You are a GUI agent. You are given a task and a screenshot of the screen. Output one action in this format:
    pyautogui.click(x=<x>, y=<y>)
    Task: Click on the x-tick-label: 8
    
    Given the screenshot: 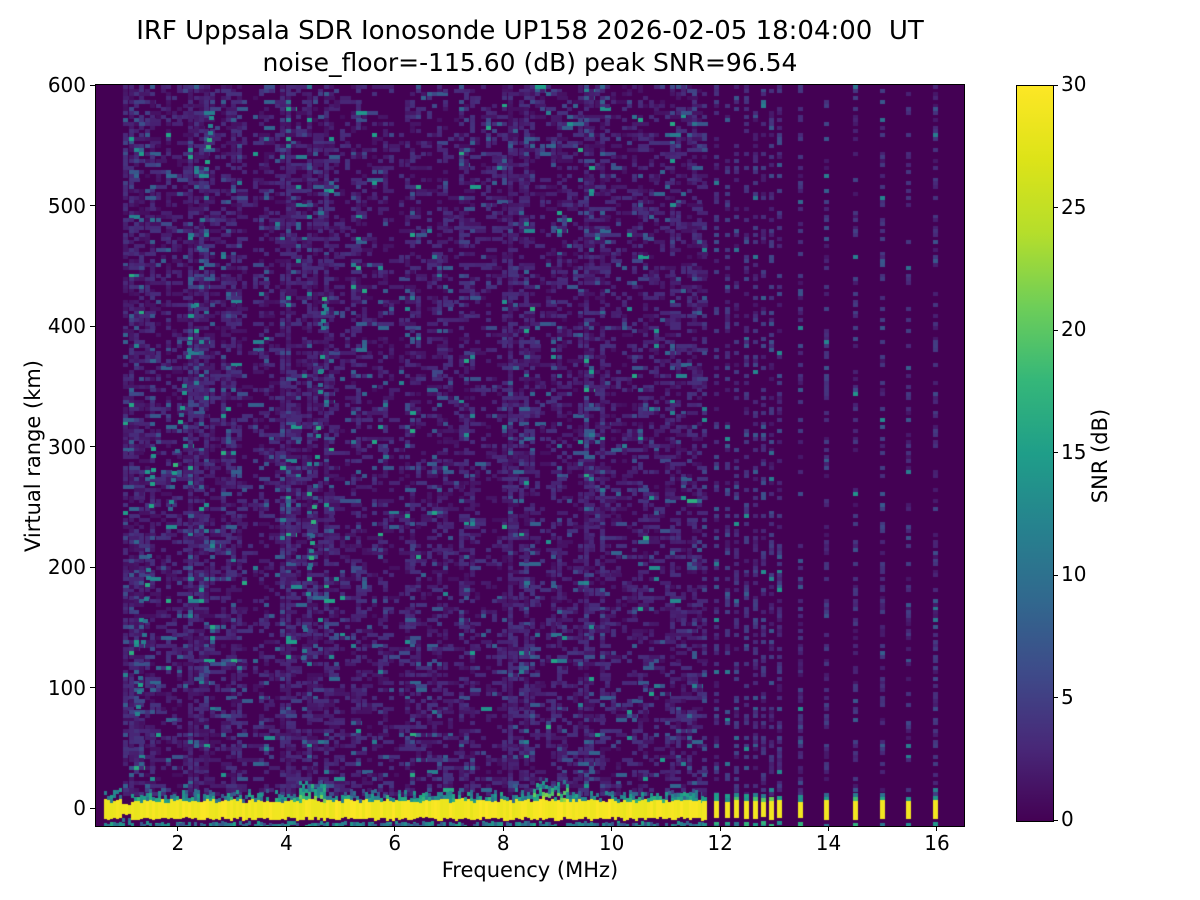 What is the action you would take?
    pyautogui.click(x=503, y=843)
    